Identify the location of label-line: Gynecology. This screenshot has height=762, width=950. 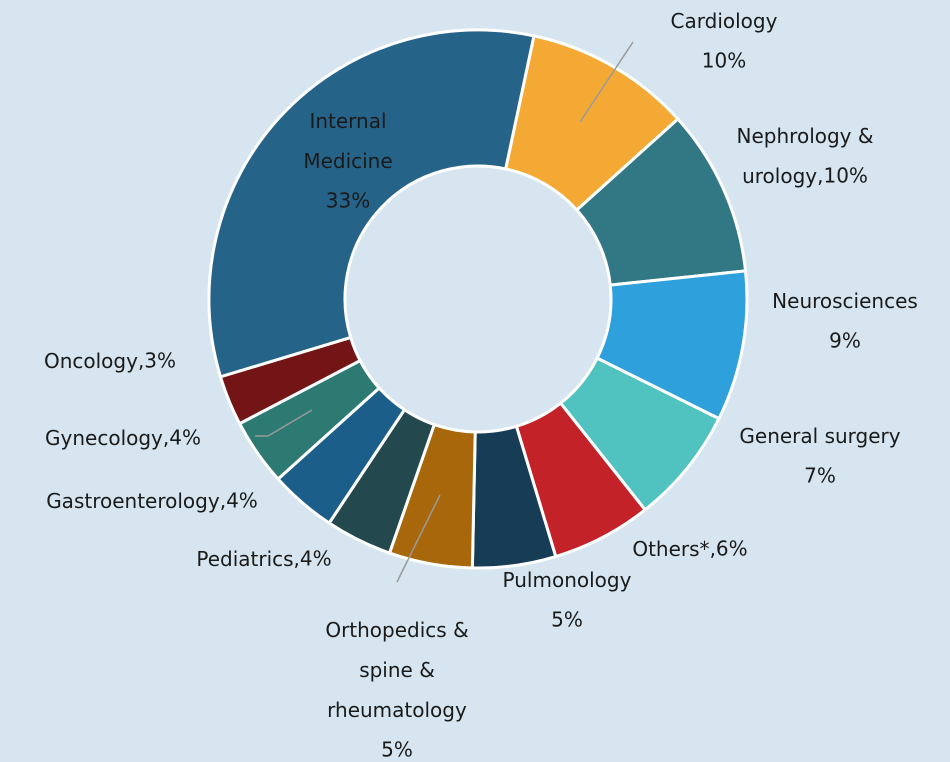
(104, 438).